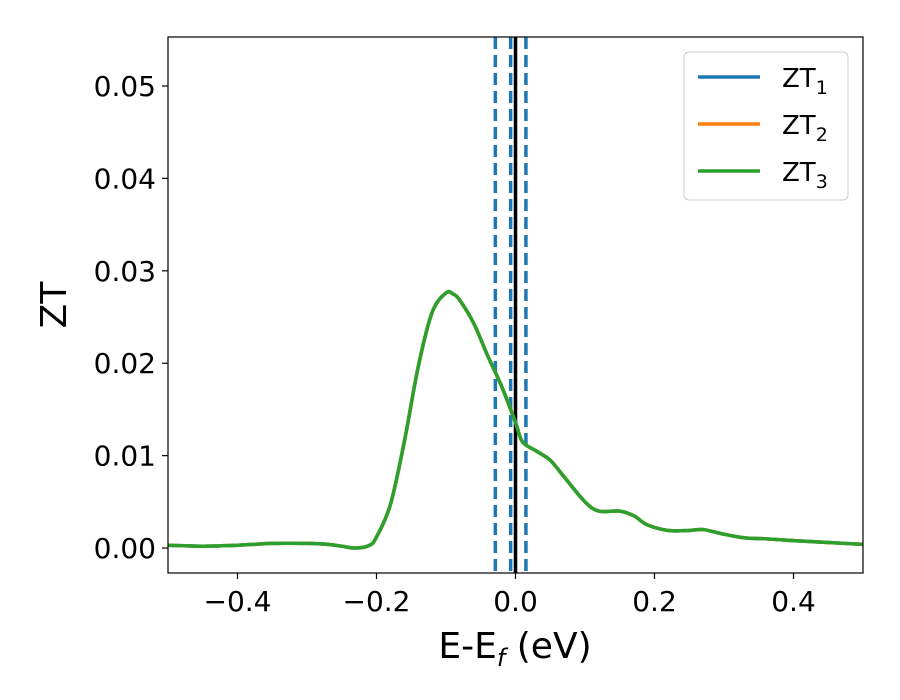 The height and width of the screenshot is (700, 900). Describe the element at coordinates (125, 456) in the screenshot. I see `y-tick-label: 0.01` at that location.